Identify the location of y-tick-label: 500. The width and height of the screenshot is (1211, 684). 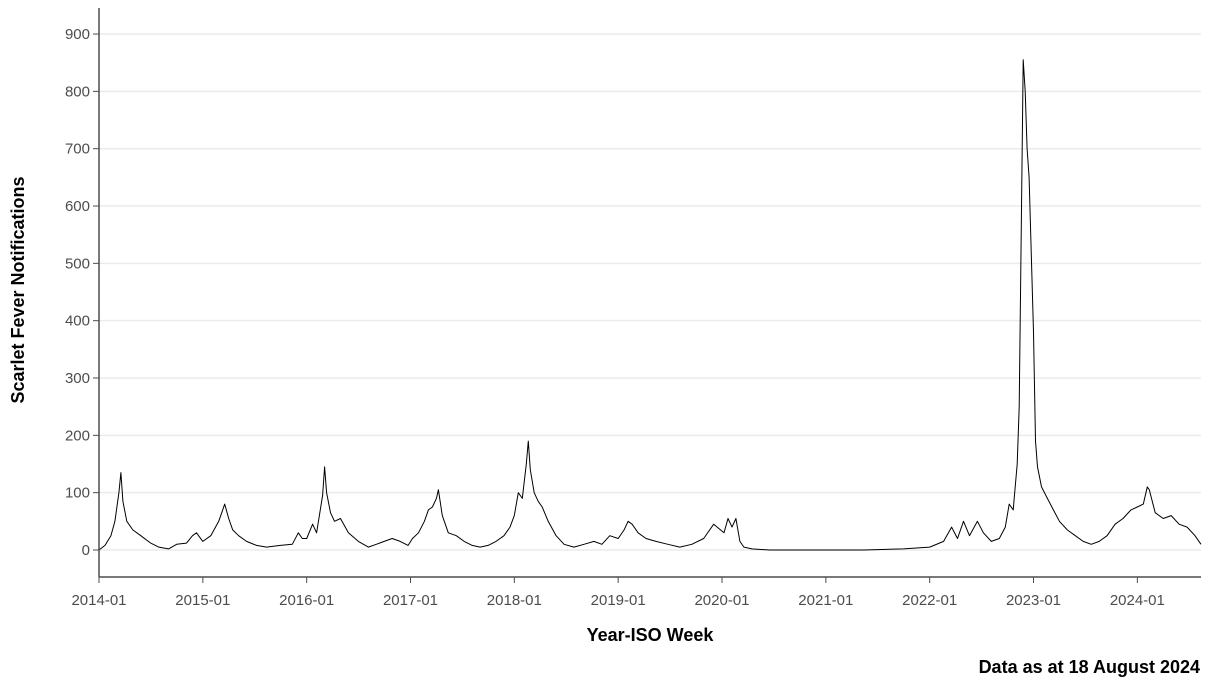
(77, 263).